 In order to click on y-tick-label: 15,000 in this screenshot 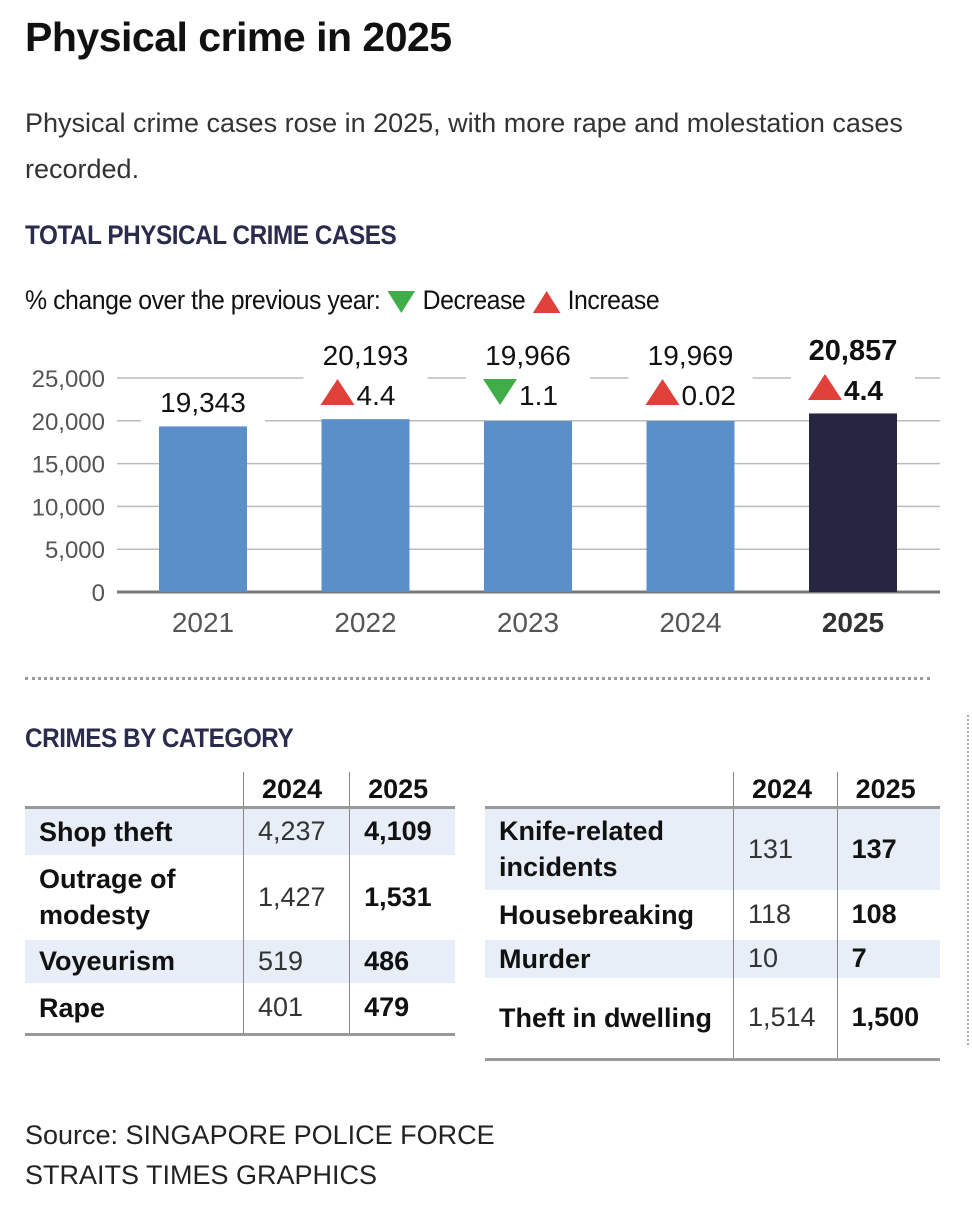, I will do `click(68, 465)`.